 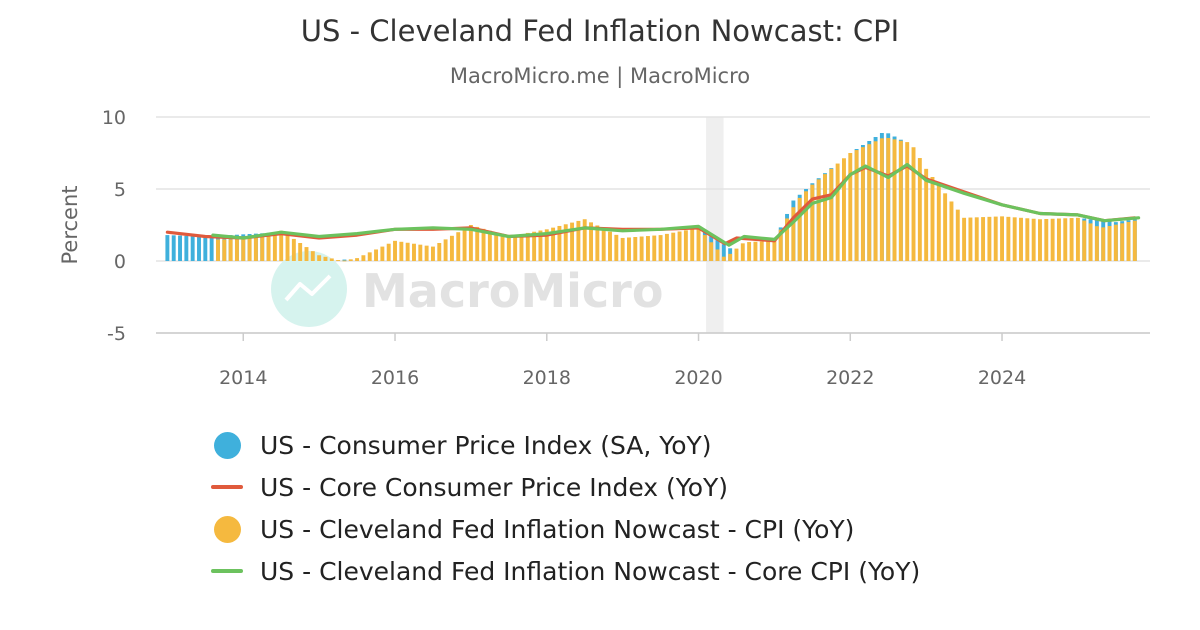 I want to click on x-tick-label: 2022, so click(x=850, y=378).